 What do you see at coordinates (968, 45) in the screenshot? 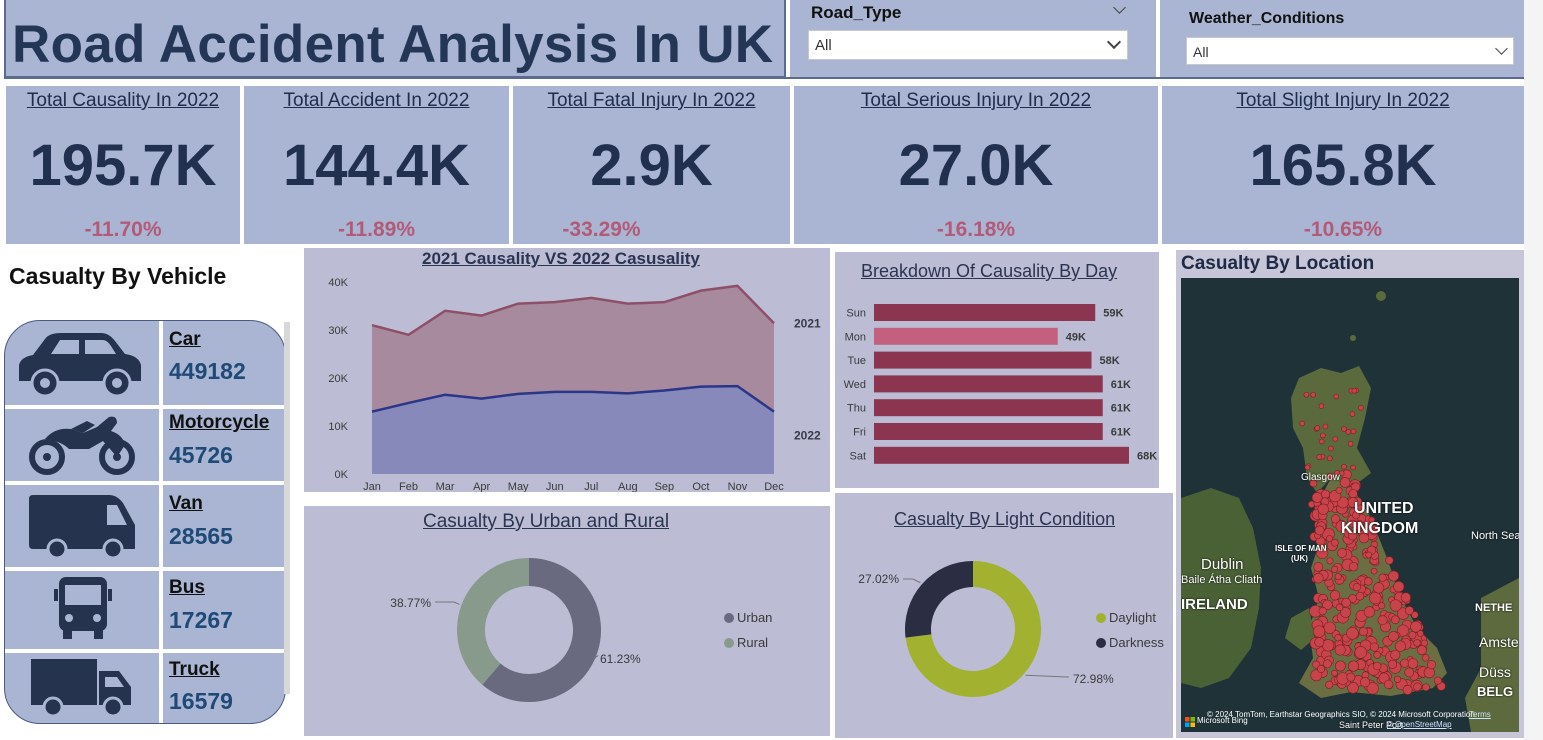
I see `road-type-dropdown: All` at bounding box center [968, 45].